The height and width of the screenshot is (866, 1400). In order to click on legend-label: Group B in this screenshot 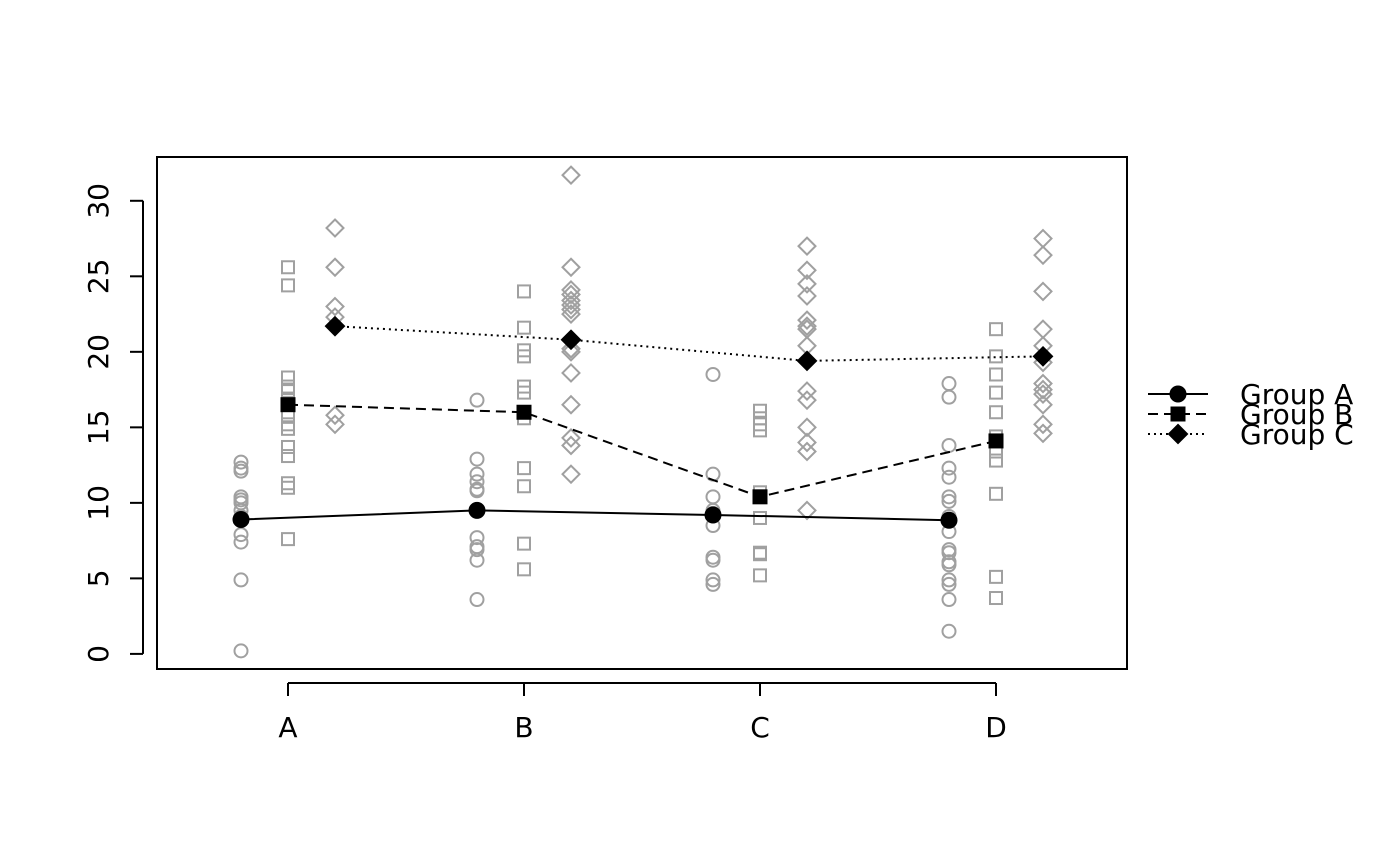, I will do `click(1296, 414)`.